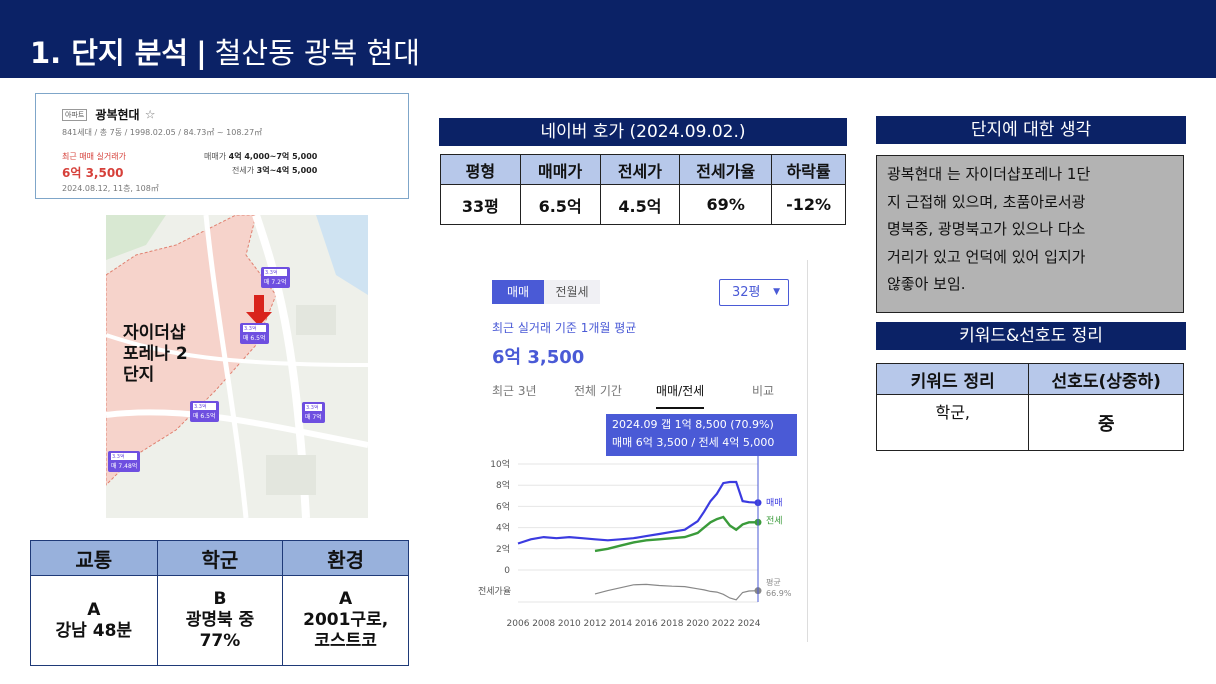 The image size is (1216, 684). Describe the element at coordinates (503, 506) in the screenshot. I see `y-tick-label: 6억` at that location.